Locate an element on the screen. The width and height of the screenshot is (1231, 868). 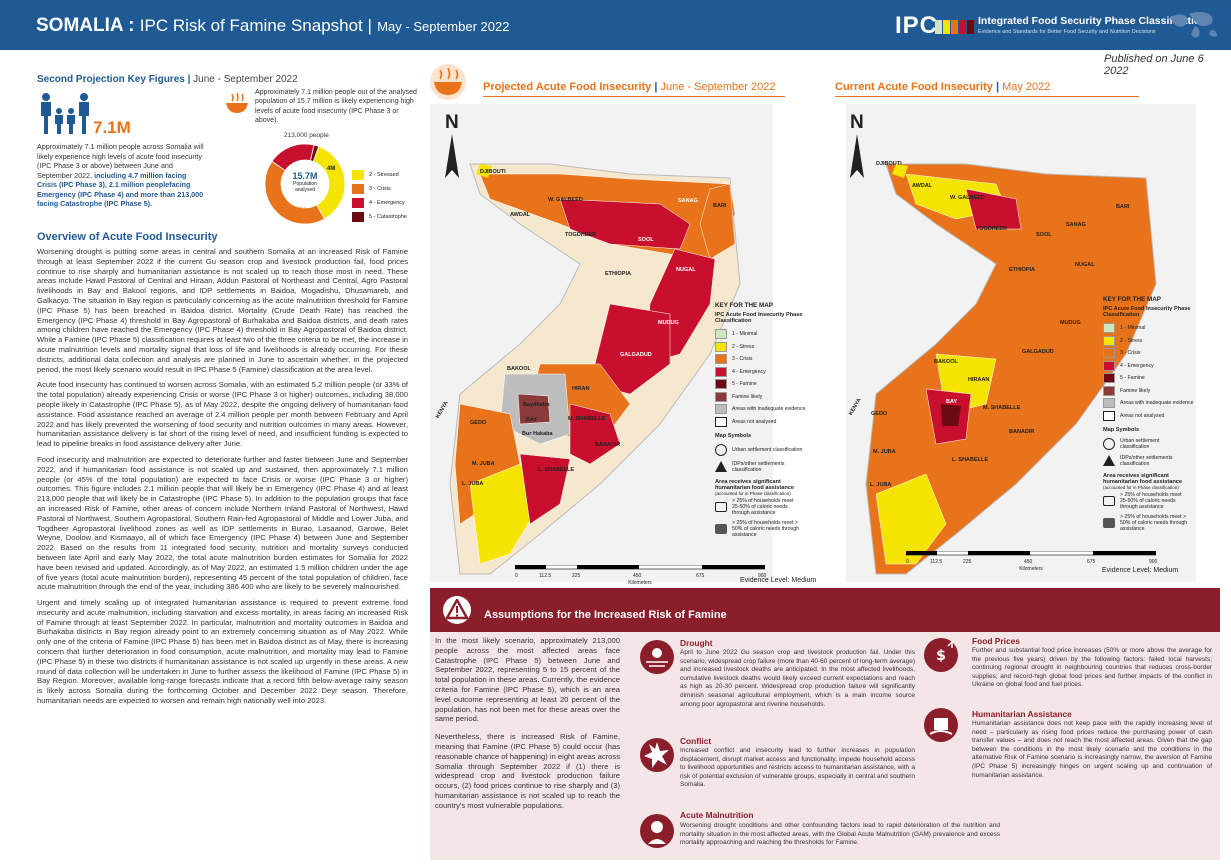
warning-icon is located at coordinates (457, 610).